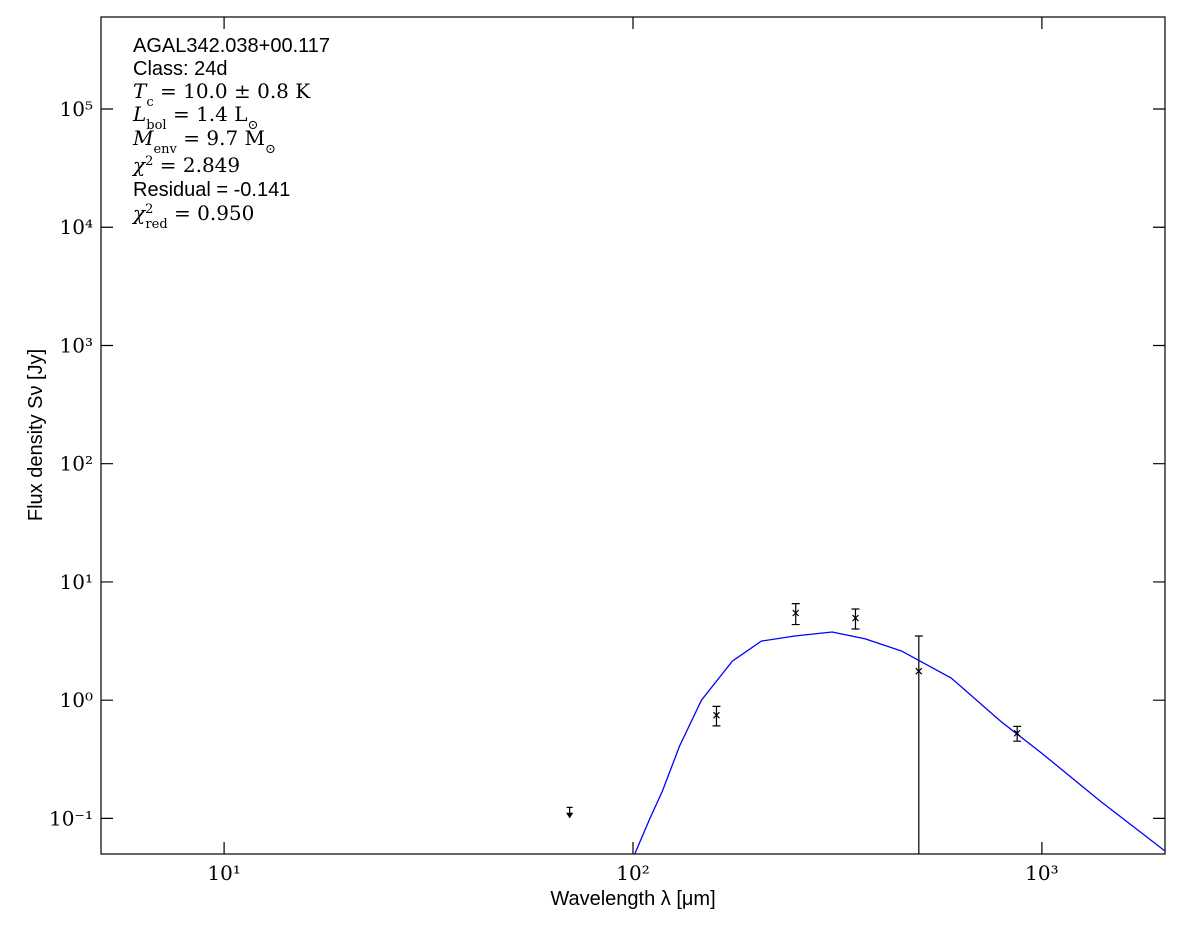 This screenshot has width=1200, height=938. I want to click on annotation-part: L, so click(139, 114).